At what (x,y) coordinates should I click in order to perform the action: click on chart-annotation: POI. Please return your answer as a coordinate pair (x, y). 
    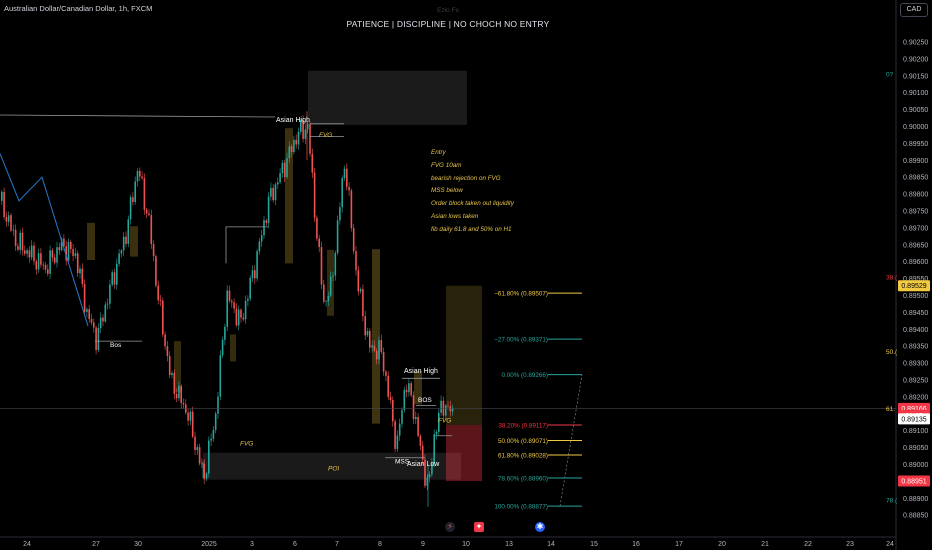
    Looking at the image, I should click on (333, 468).